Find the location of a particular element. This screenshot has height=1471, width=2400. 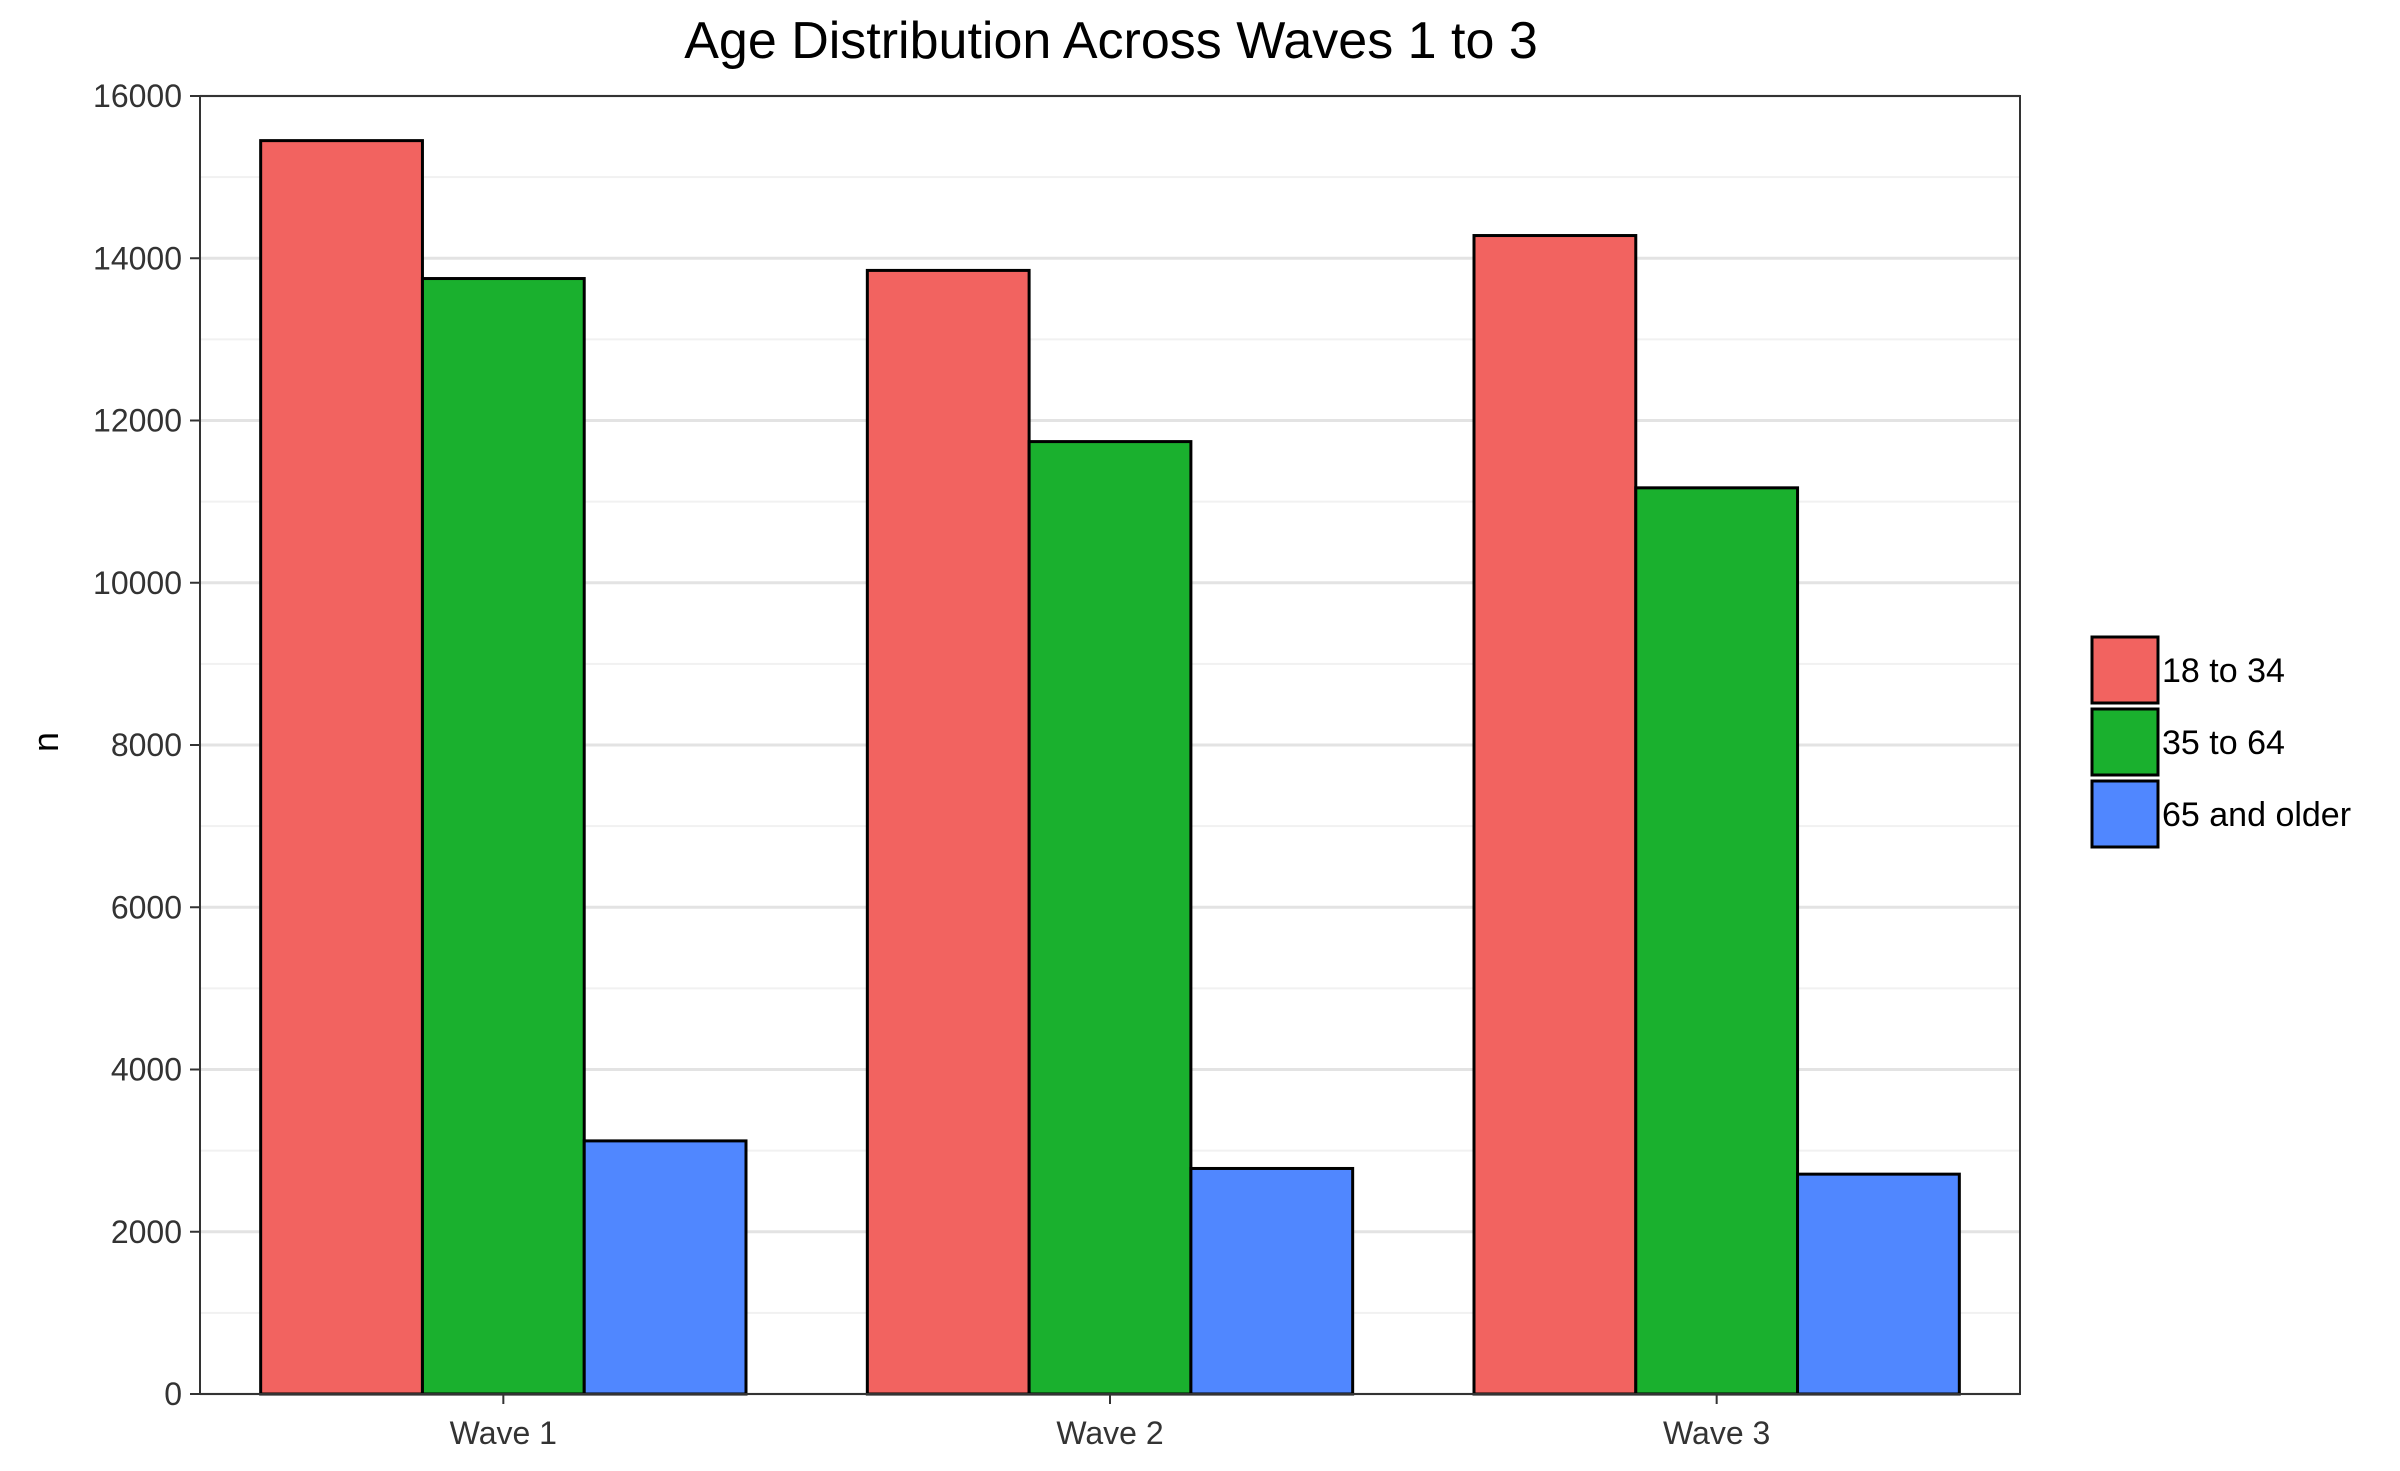

chart-title: Age Distribution Across Waves 1 to 3 is located at coordinates (1111, 41).